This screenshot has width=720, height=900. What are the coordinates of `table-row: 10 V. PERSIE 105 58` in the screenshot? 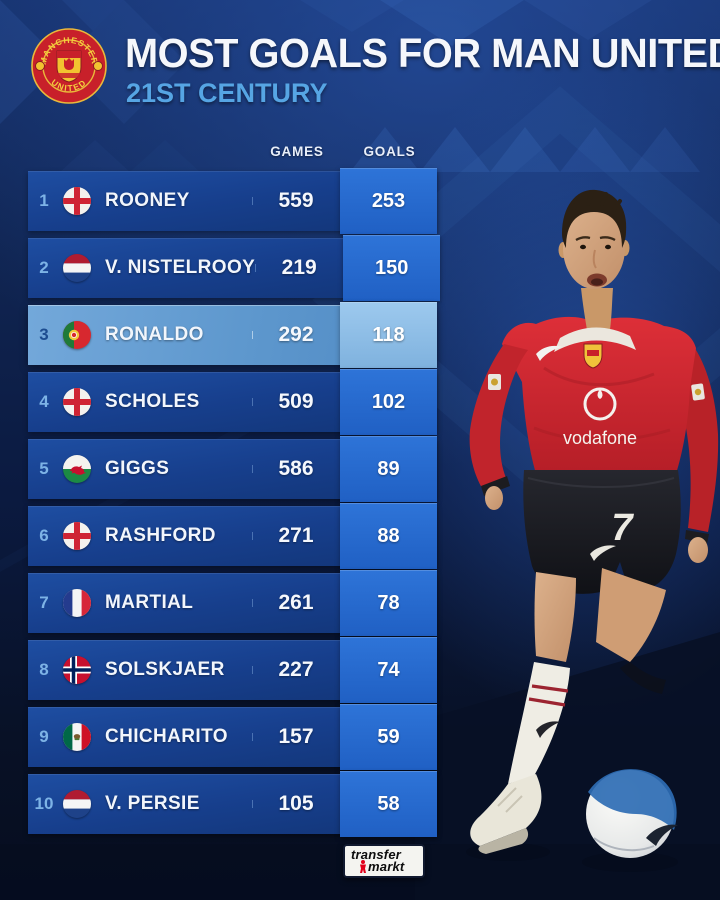 It's located at (232, 804).